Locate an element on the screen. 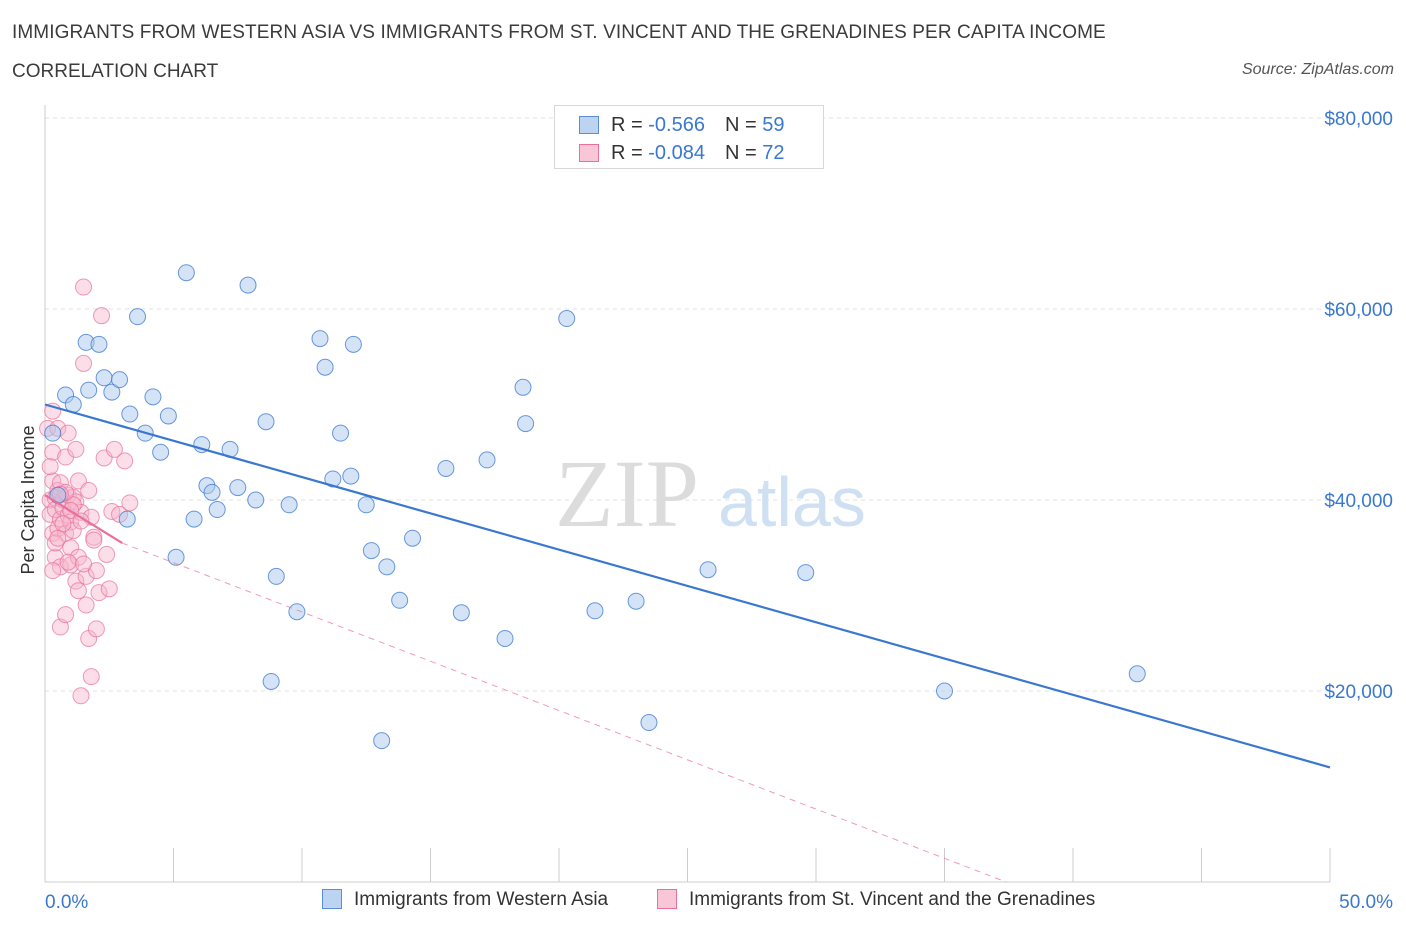  zipatlas-watermark: ZIP atlas is located at coordinates (710, 493).